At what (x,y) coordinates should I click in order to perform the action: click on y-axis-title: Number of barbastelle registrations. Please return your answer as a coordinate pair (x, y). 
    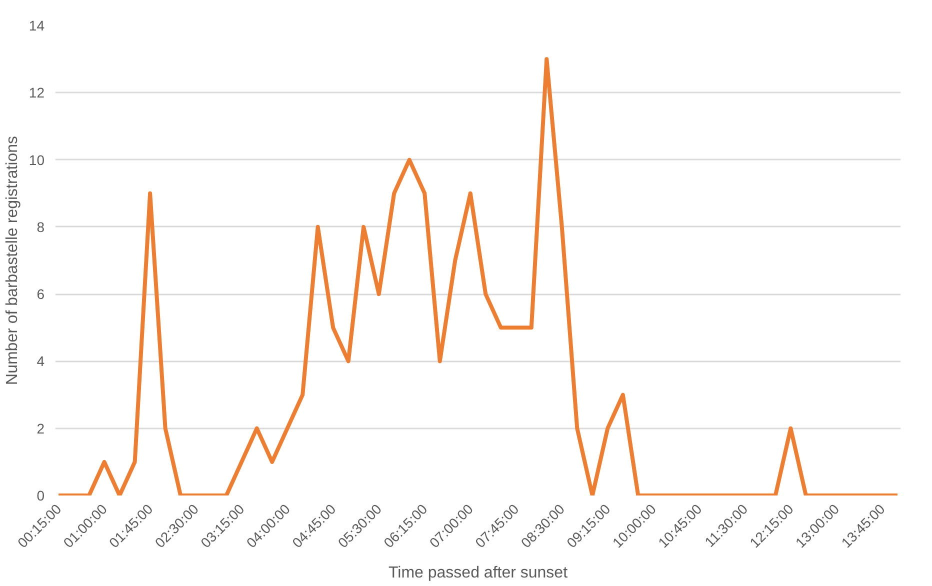
    Looking at the image, I should click on (12, 261).